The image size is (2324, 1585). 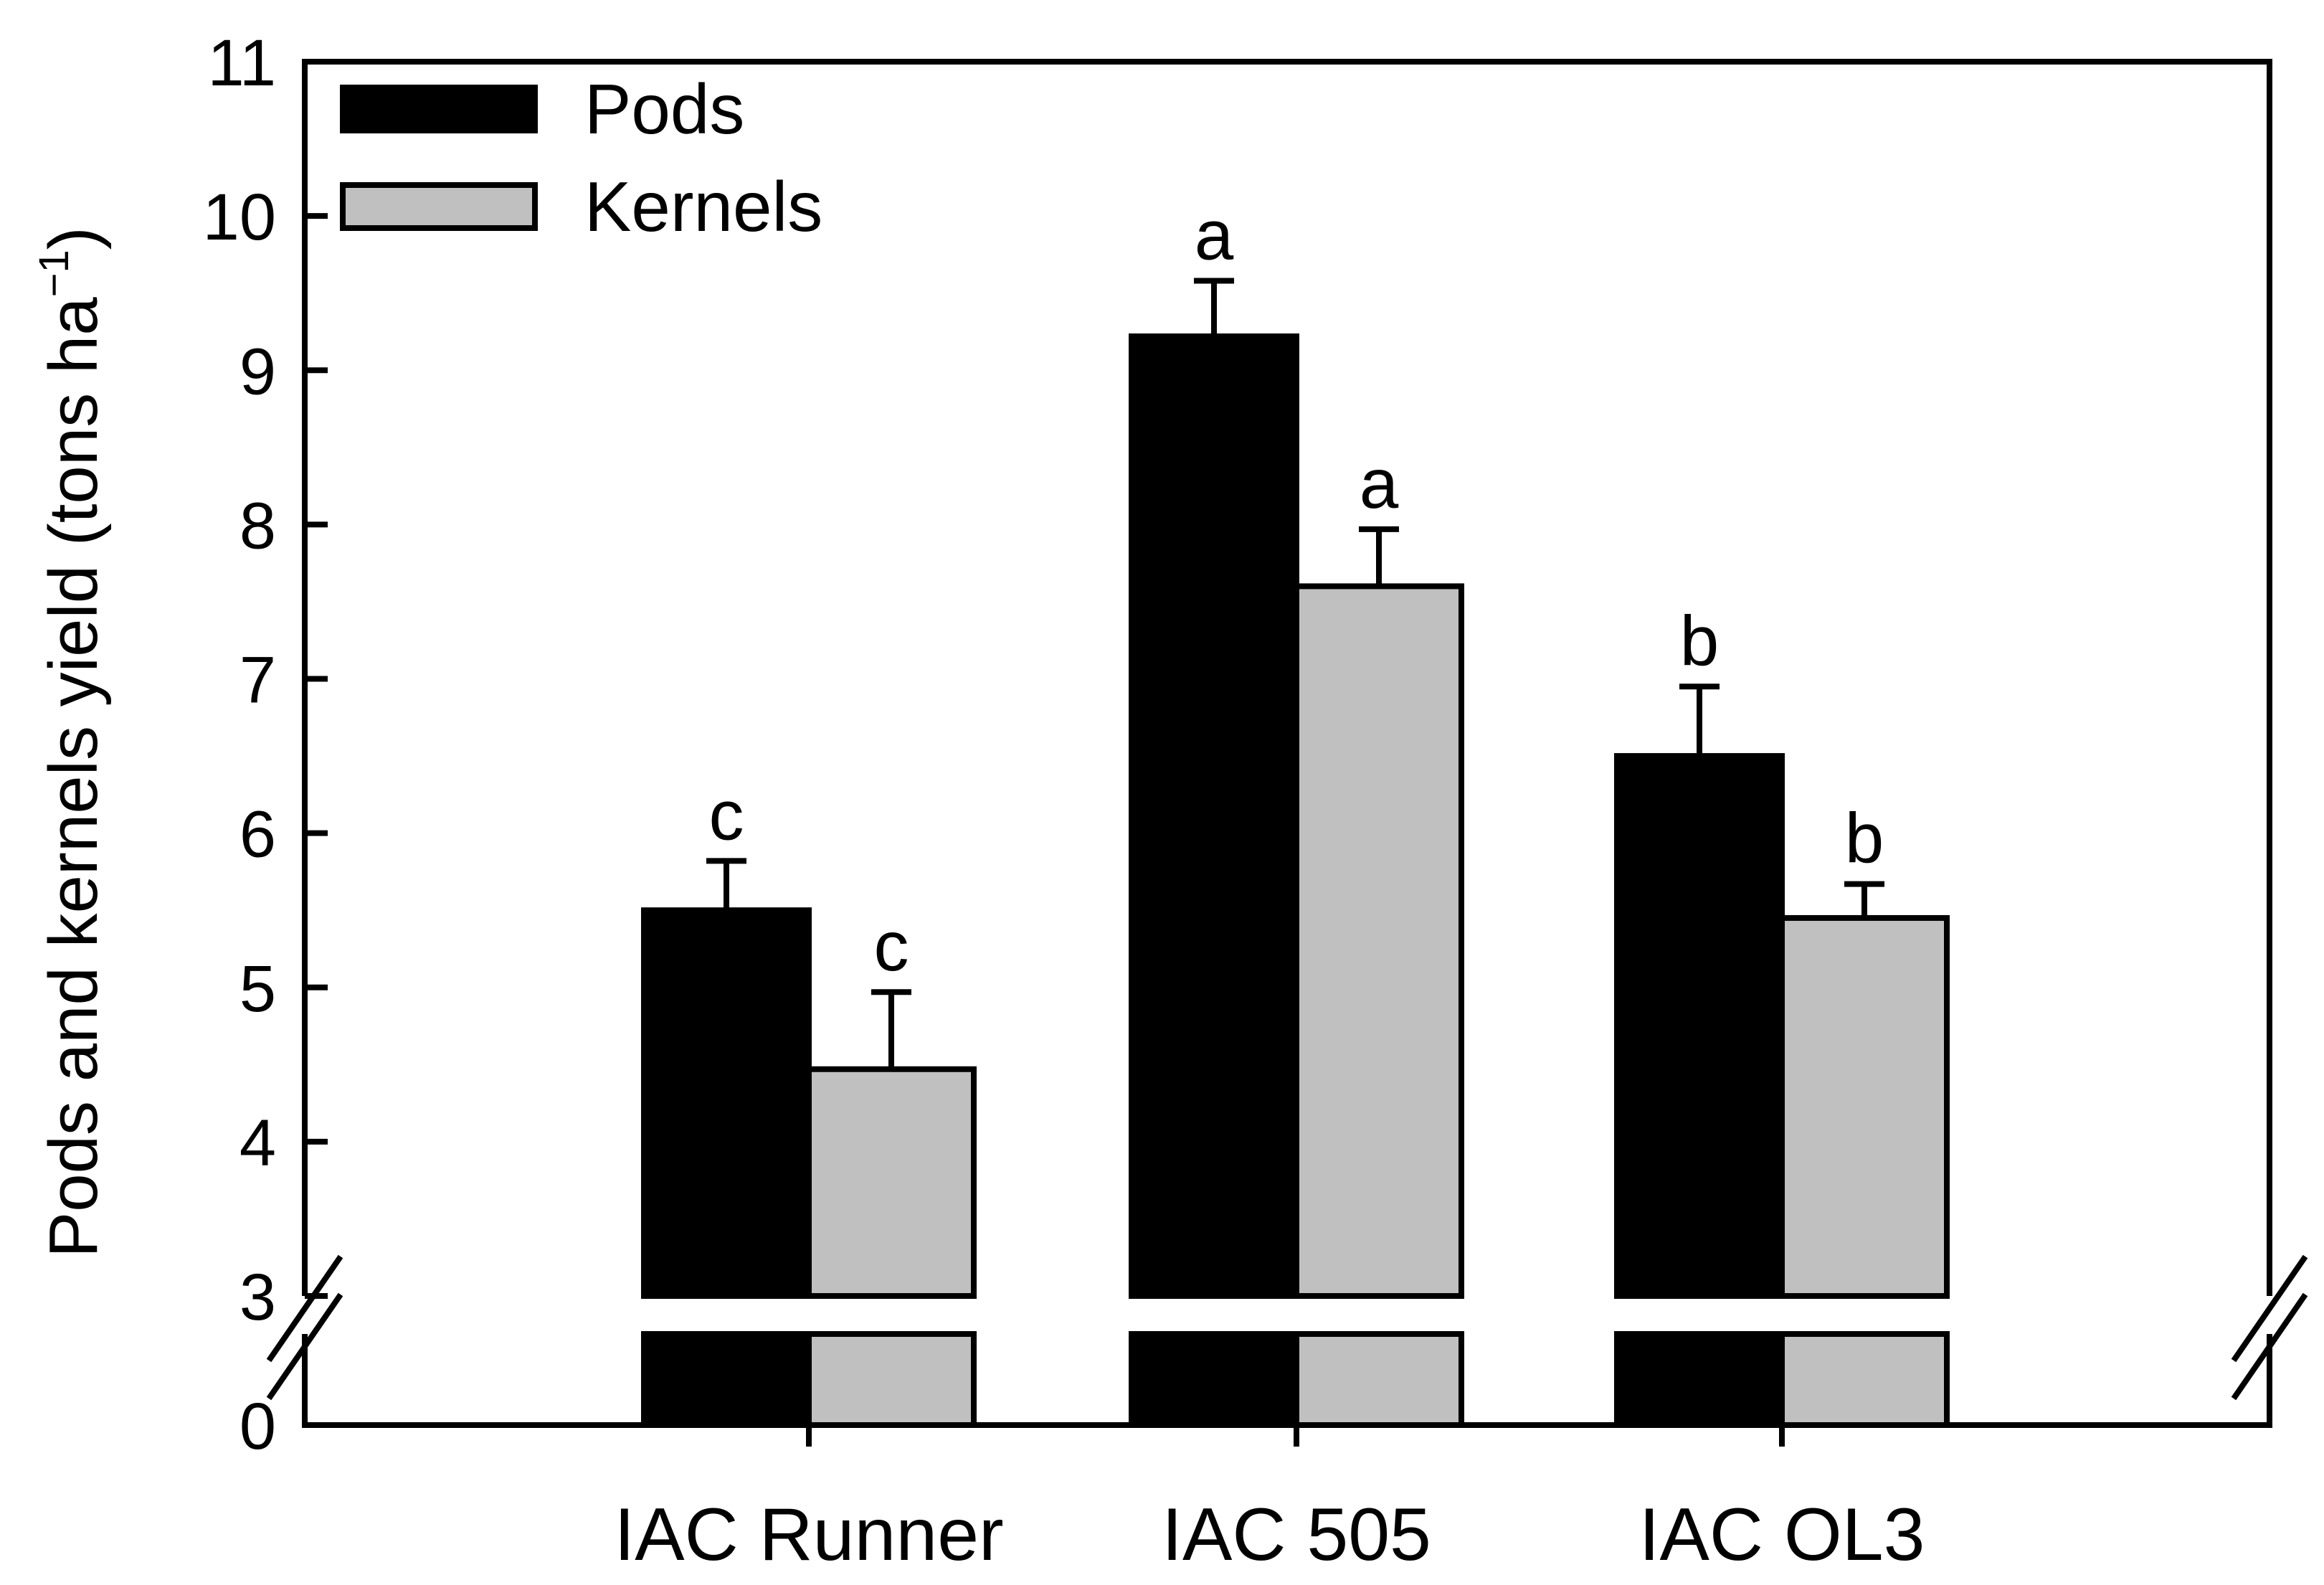 What do you see at coordinates (726, 1103) in the screenshot?
I see `bar-pods-iac-runner` at bounding box center [726, 1103].